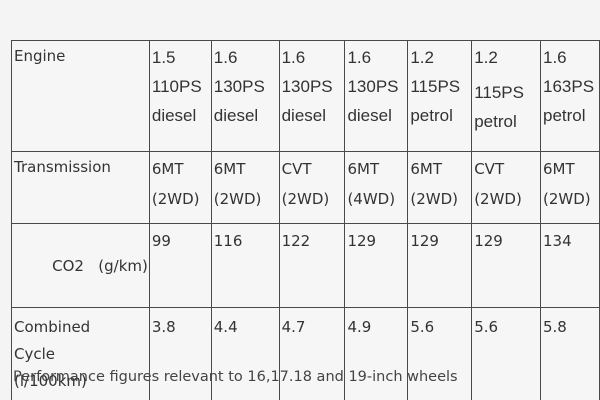  What do you see at coordinates (557, 241) in the screenshot?
I see `co2-value: 134` at bounding box center [557, 241].